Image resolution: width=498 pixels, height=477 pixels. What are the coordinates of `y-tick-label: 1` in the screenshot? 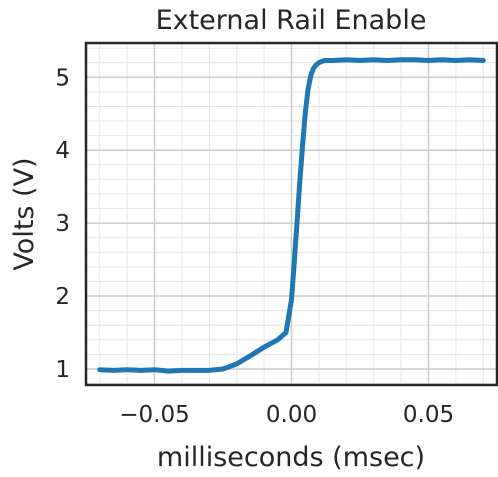 It's located at (62, 370).